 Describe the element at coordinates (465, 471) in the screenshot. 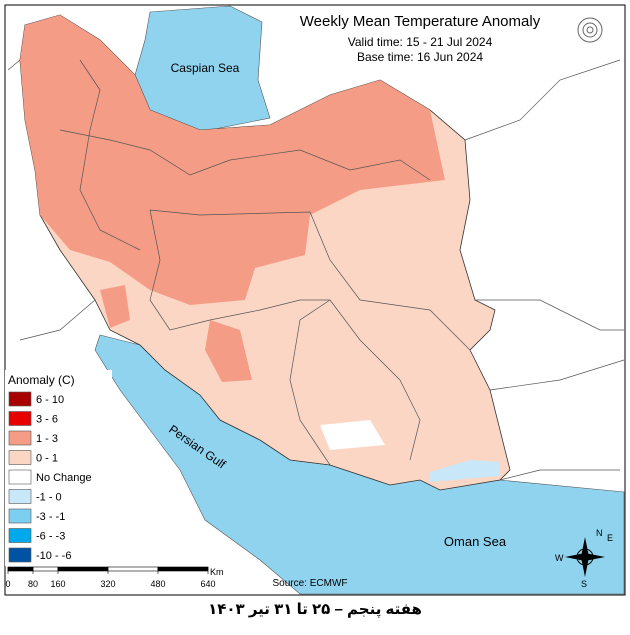

I see `iran-zone-neg` at that location.